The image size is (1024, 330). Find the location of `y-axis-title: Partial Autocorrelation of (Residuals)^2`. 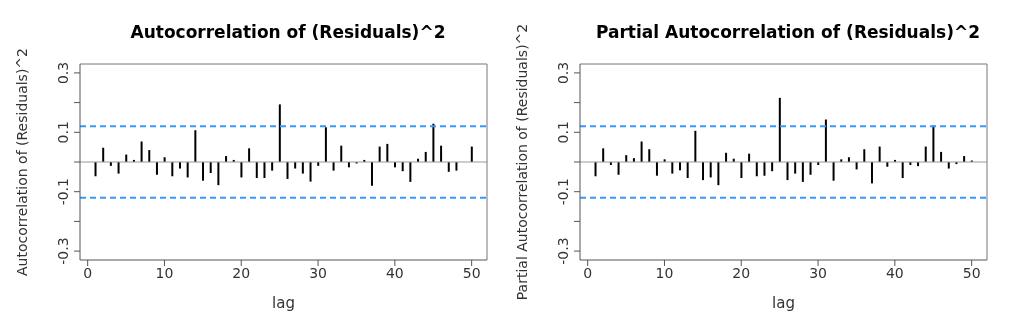

y-axis-title: Partial Autocorrelation of (Residuals)^2 is located at coordinates (521, 162).